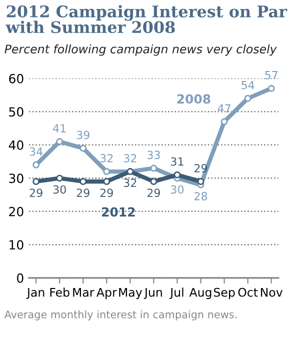 The width and height of the screenshot is (290, 341). What do you see at coordinates (130, 294) in the screenshot?
I see `x-tick-label: May` at bounding box center [130, 294].